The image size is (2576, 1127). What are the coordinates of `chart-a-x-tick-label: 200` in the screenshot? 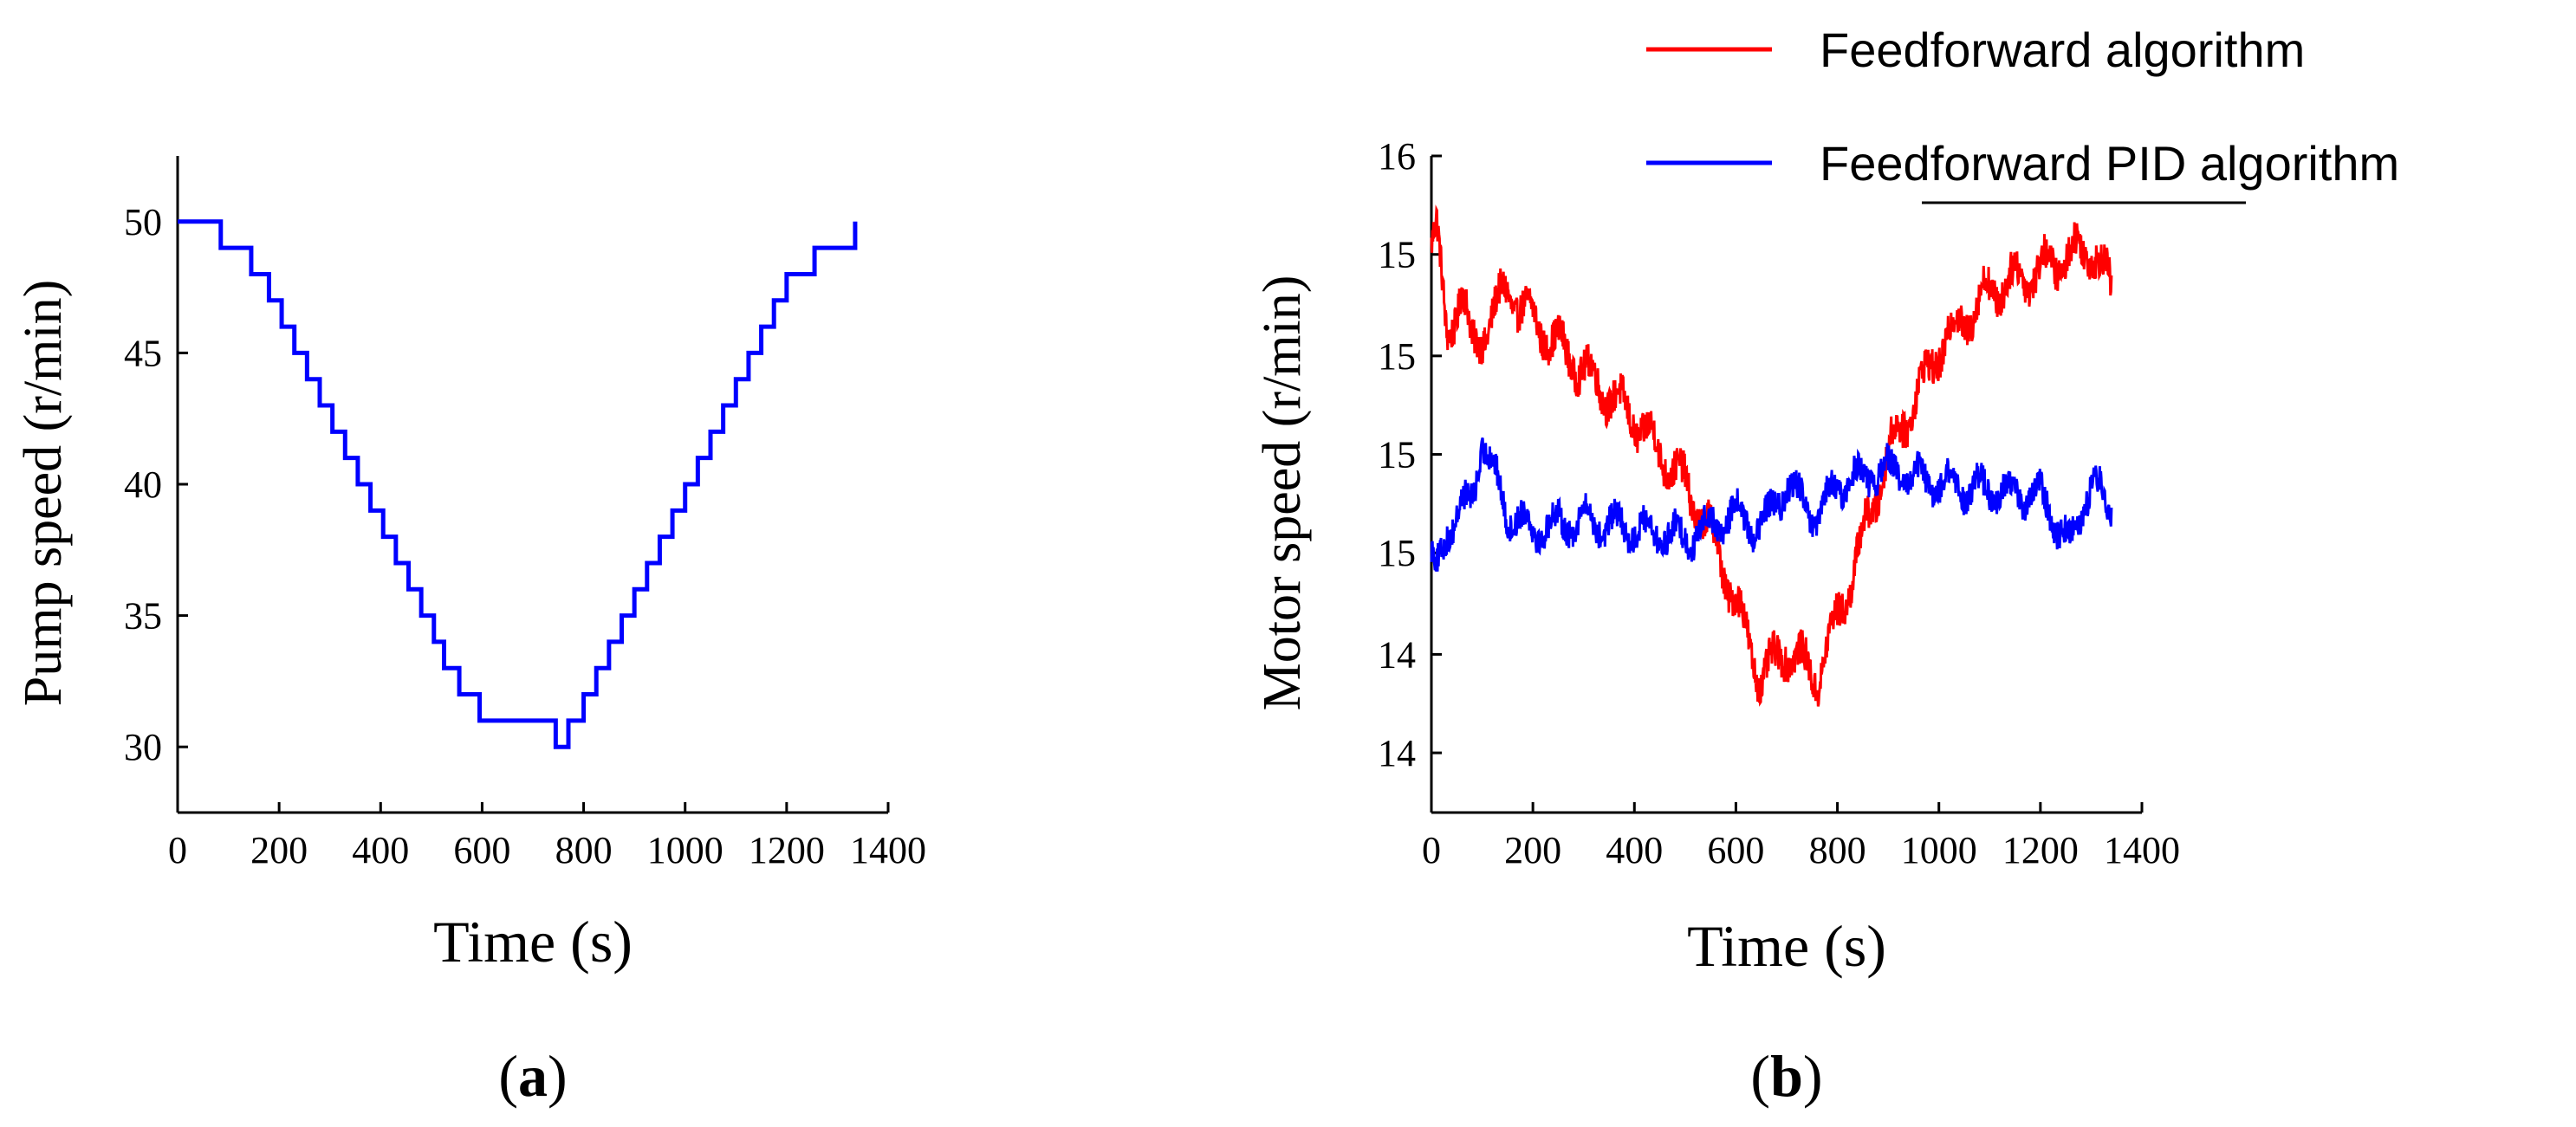 It's located at (279, 850).